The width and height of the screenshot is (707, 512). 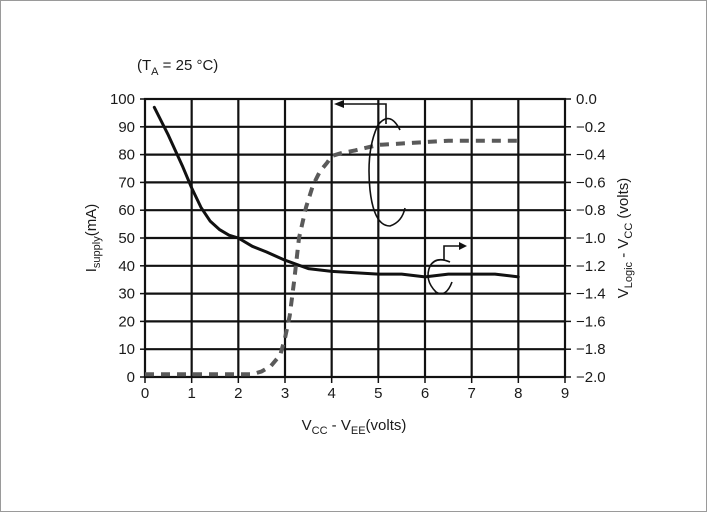 What do you see at coordinates (93, 238) in the screenshot?
I see `y-left-axis-label: Isupply(mA)` at bounding box center [93, 238].